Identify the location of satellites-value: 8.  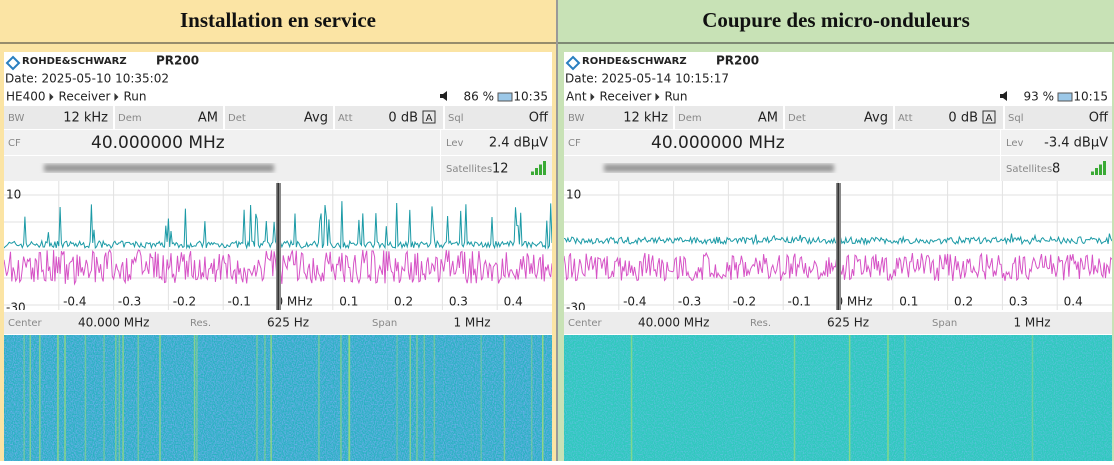
(1056, 169).